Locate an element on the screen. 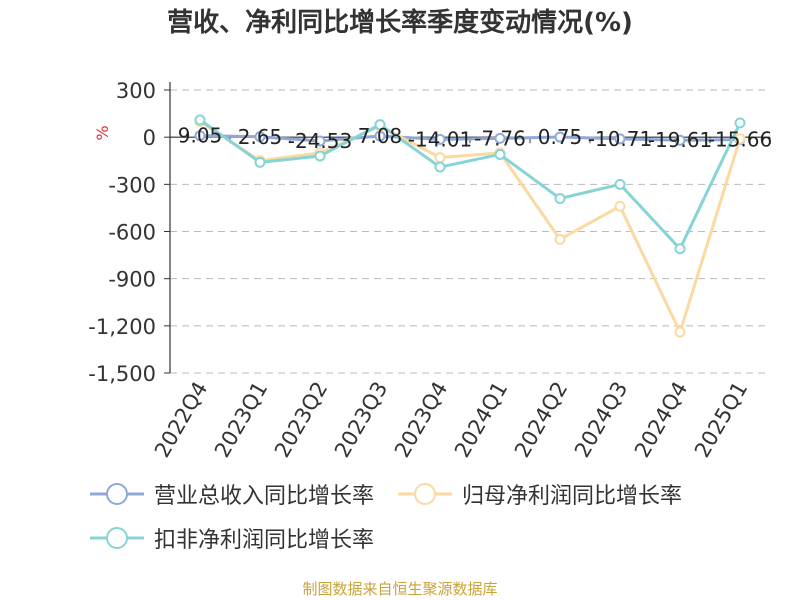  data-label: 2.65 is located at coordinates (260, 137).